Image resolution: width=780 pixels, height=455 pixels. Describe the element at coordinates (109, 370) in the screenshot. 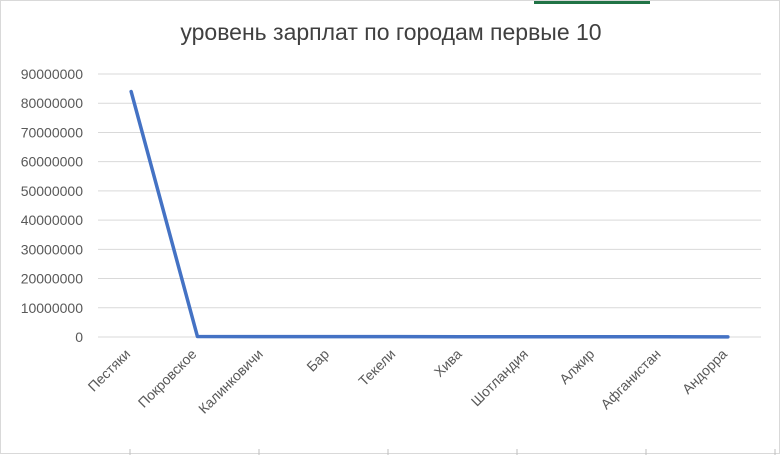

I see `x-tick-label: Пестяки` at that location.